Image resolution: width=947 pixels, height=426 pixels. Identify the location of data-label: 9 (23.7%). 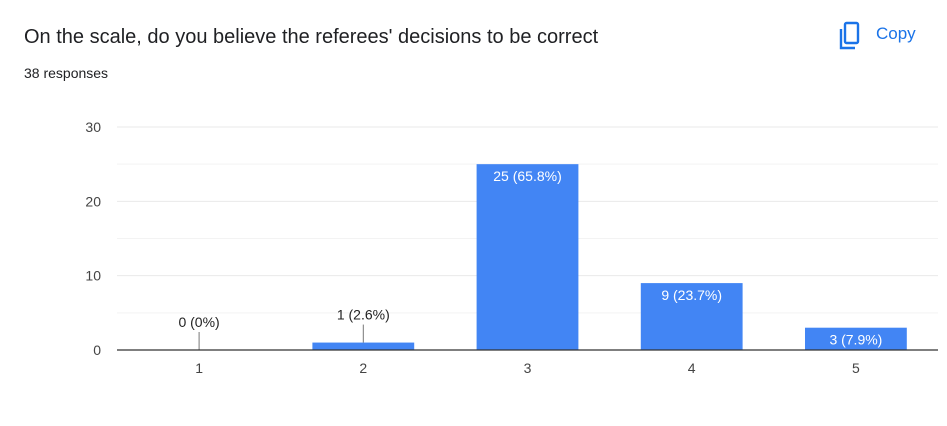
(691, 295).